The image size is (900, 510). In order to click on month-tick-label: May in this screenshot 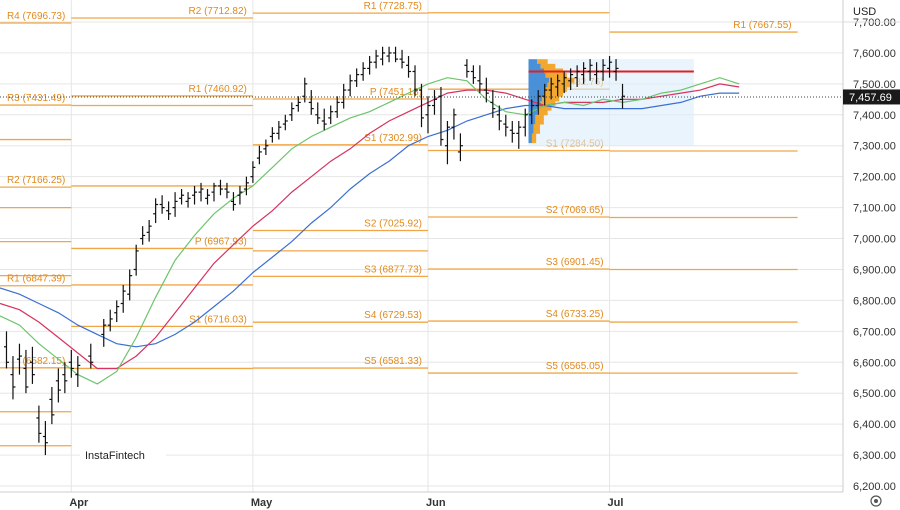, I will do `click(262, 503)`.